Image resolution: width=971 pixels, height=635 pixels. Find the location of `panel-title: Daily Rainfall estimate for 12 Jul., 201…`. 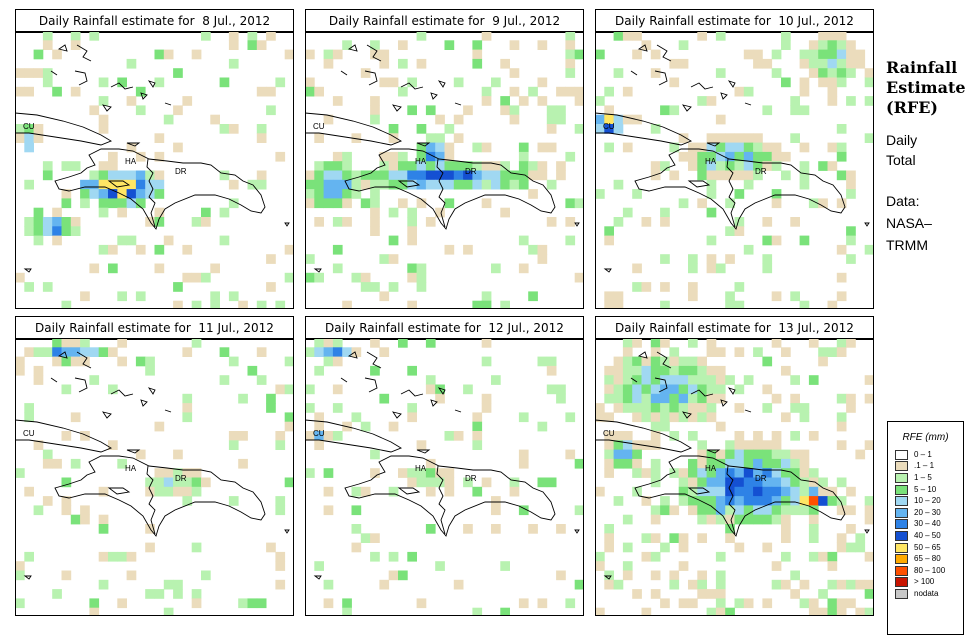

panel-title: Daily Rainfall estimate for 12 Jul., 201… is located at coordinates (444, 328).